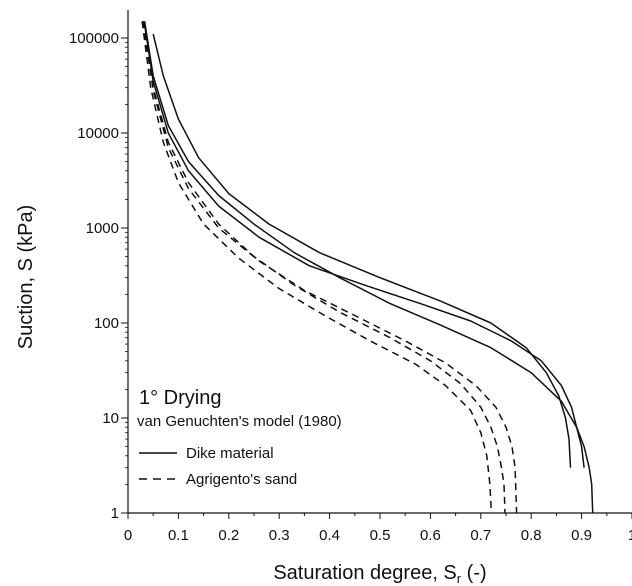 The width and height of the screenshot is (632, 586). What do you see at coordinates (128, 535) in the screenshot?
I see `x-tick-label: 0` at bounding box center [128, 535].